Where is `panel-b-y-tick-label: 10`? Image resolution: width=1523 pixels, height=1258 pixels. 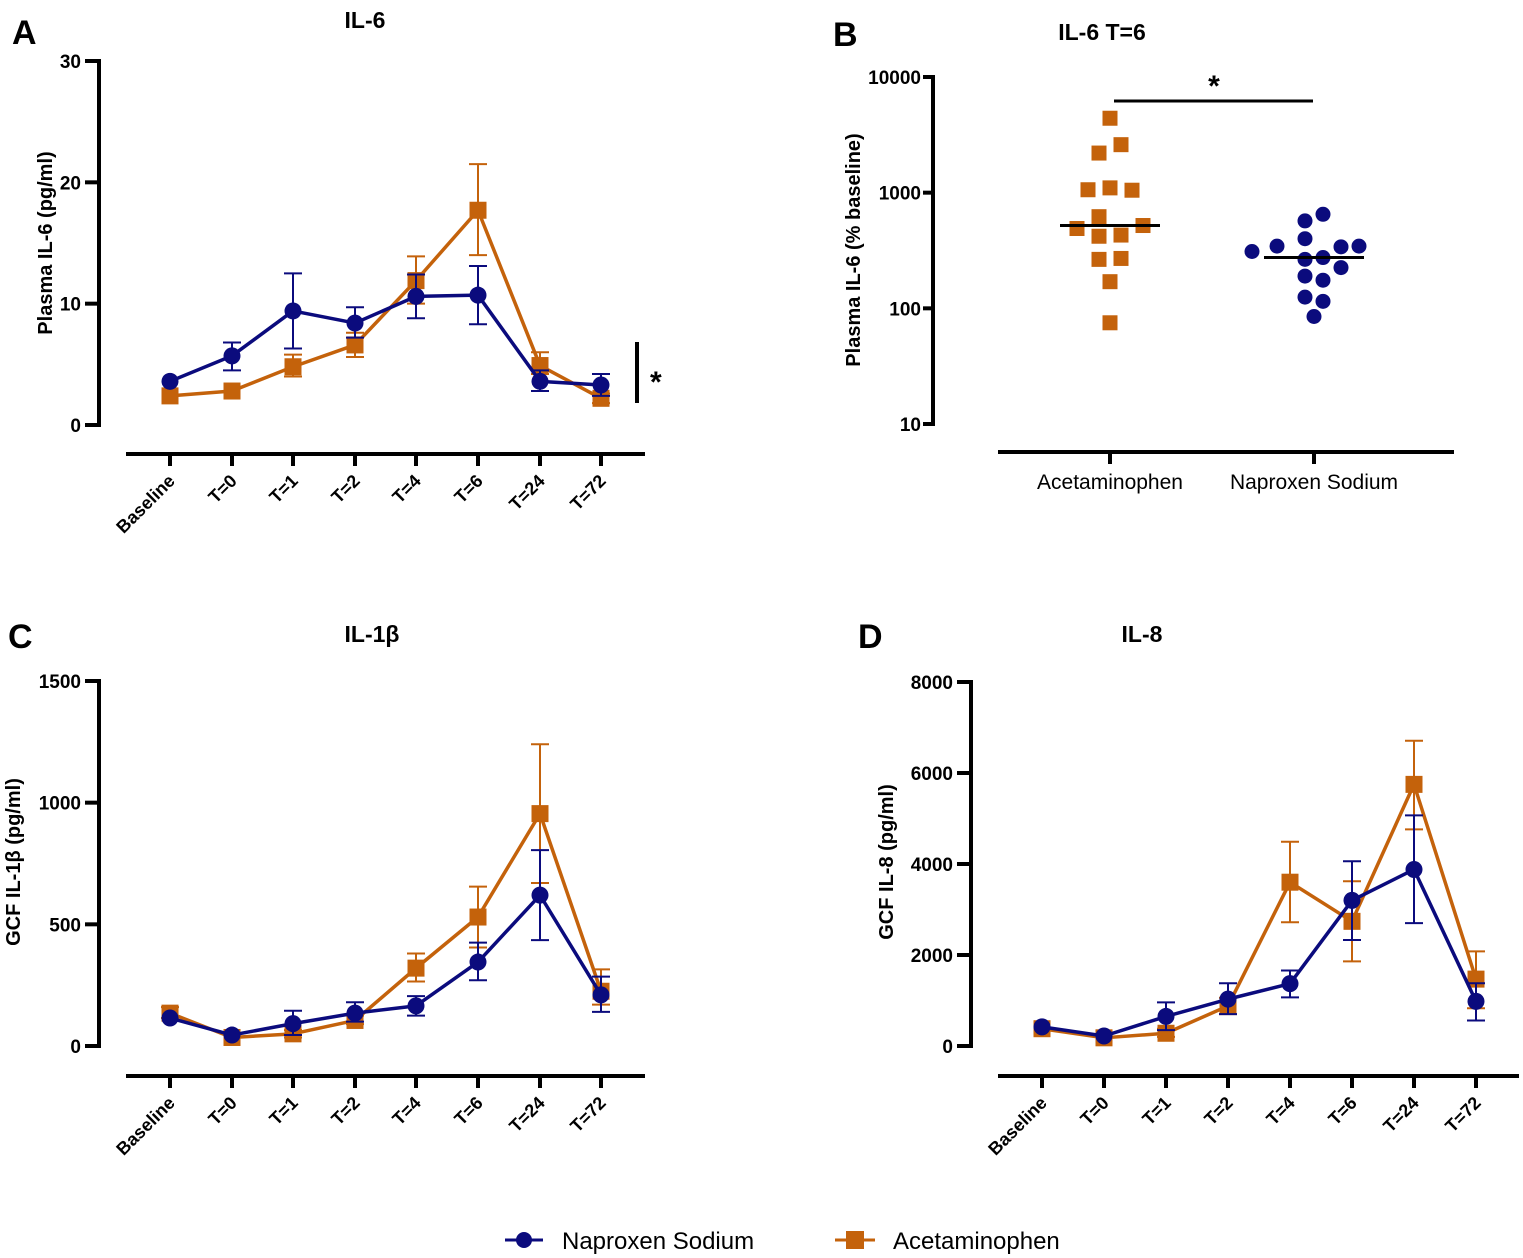
panel-b-y-tick-label: 10 is located at coordinates (910, 425).